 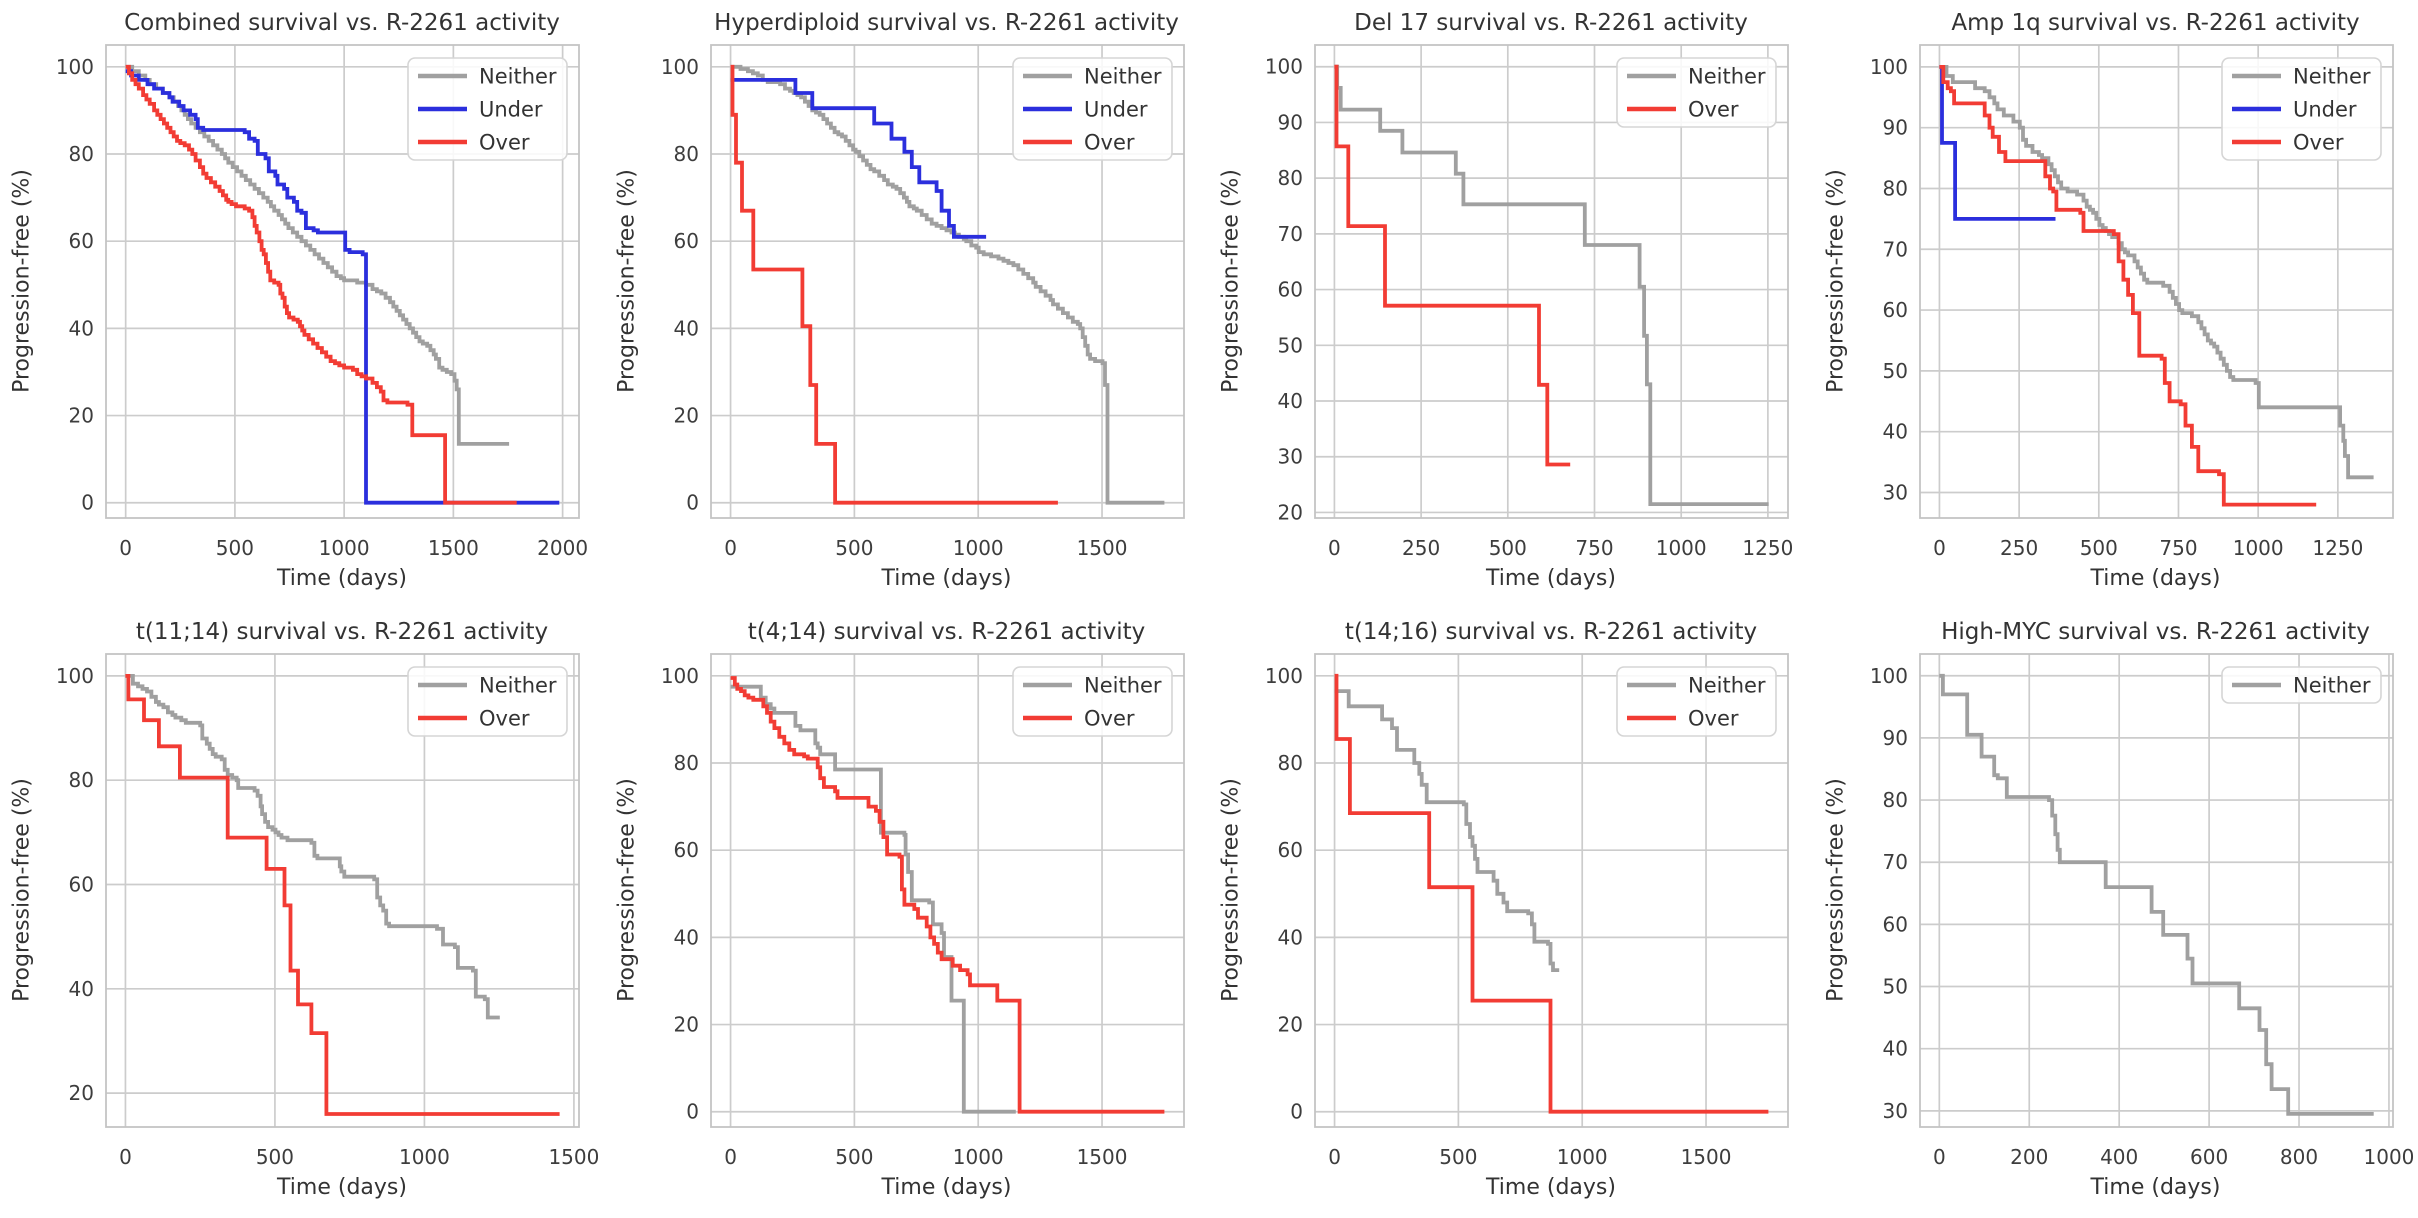 I want to click on y-tick-label: 50, so click(x=1290, y=345).